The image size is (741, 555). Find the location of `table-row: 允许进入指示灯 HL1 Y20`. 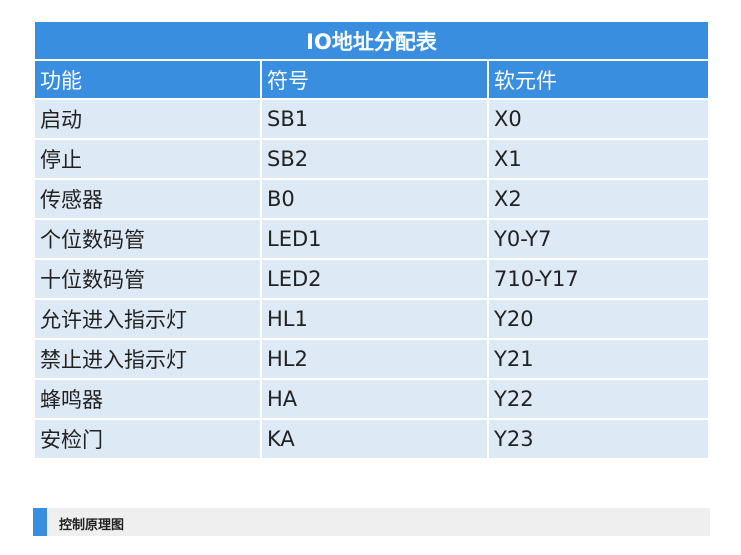

table-row: 允许进入指示灯 HL1 Y20 is located at coordinates (371, 319).